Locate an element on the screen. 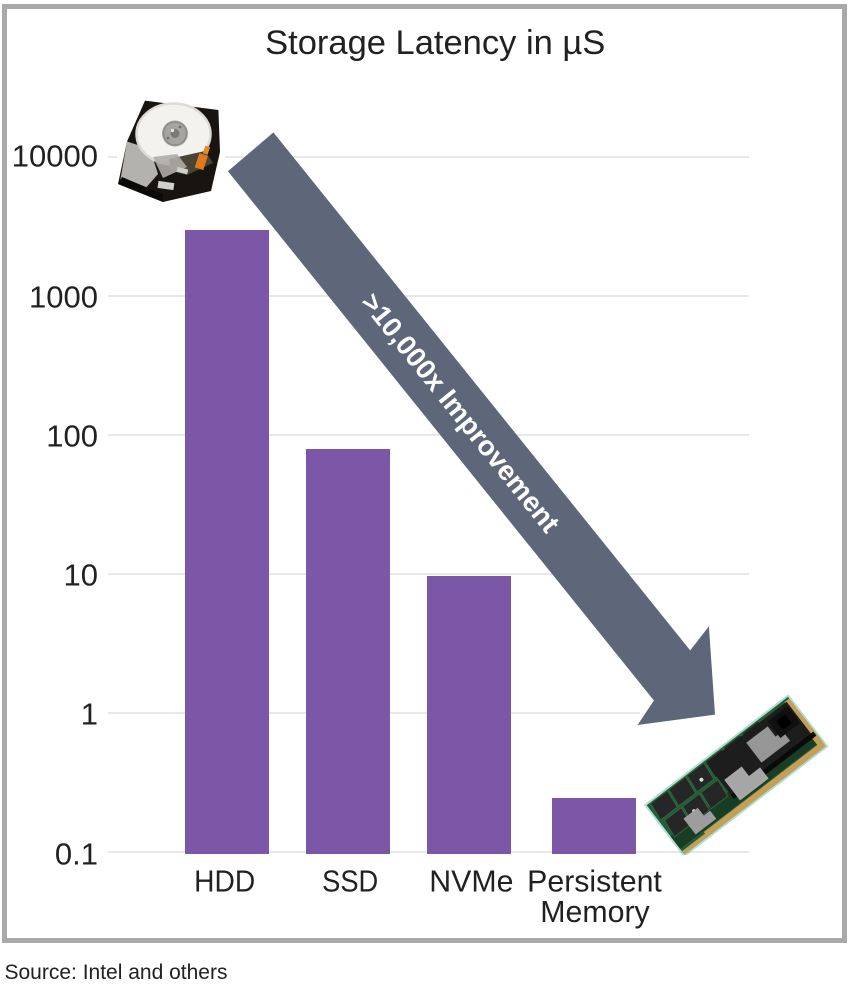 The image size is (850, 993). svg-text: 100 is located at coordinates (72, 435).